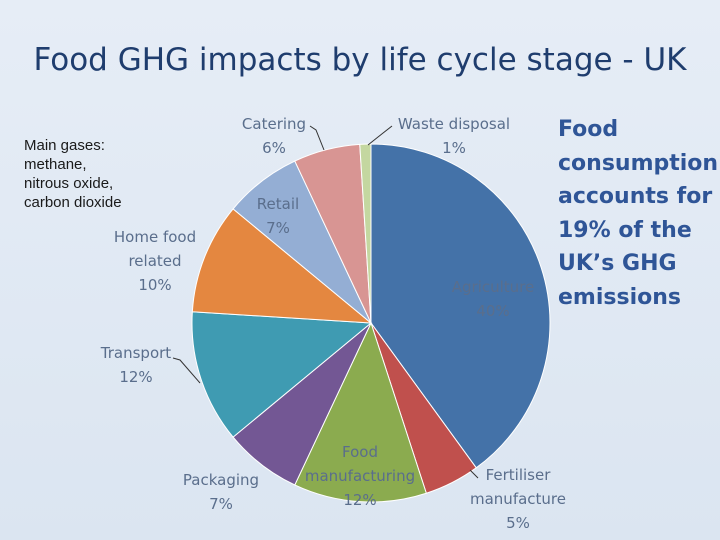  What do you see at coordinates (493, 299) in the screenshot?
I see `slice-label-agriculture: Agriculture 40%` at bounding box center [493, 299].